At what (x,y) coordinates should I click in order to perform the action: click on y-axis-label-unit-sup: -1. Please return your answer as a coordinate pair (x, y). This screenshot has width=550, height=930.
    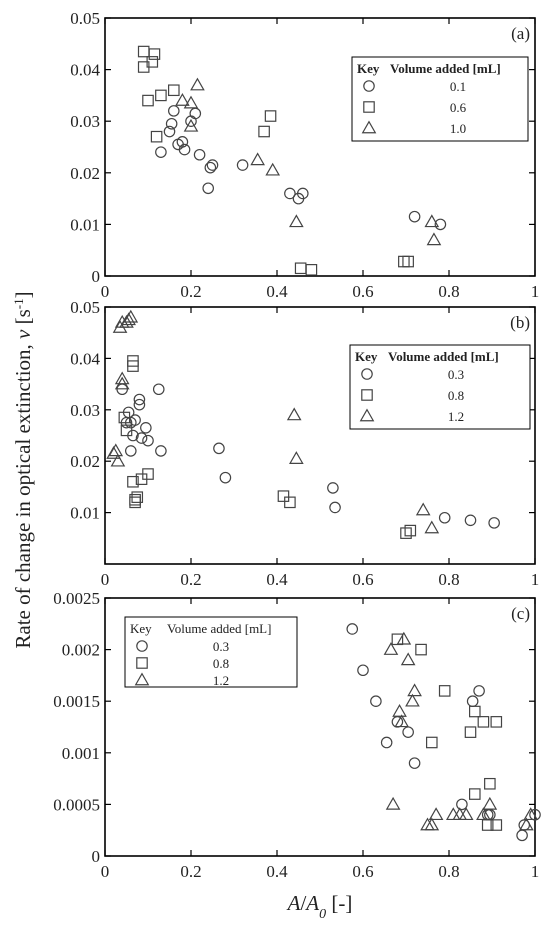
    Looking at the image, I should click on (18, 303).